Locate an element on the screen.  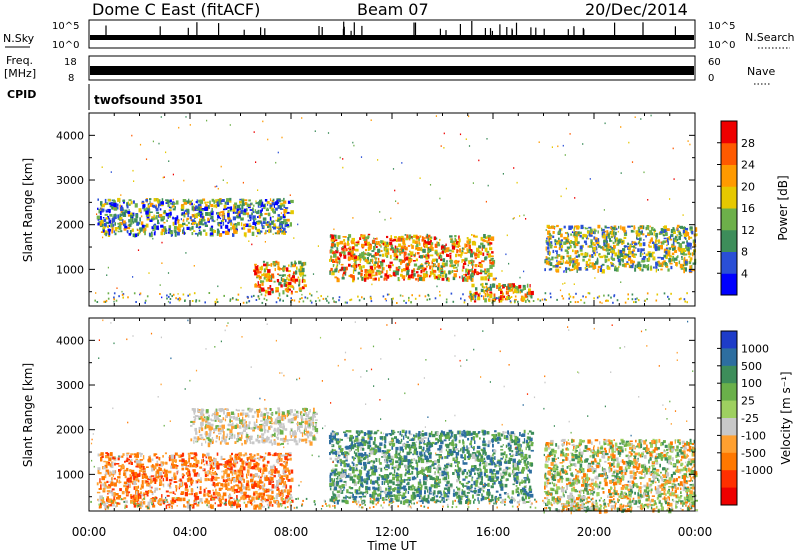
nsky-strip is located at coordinates (392, 34).